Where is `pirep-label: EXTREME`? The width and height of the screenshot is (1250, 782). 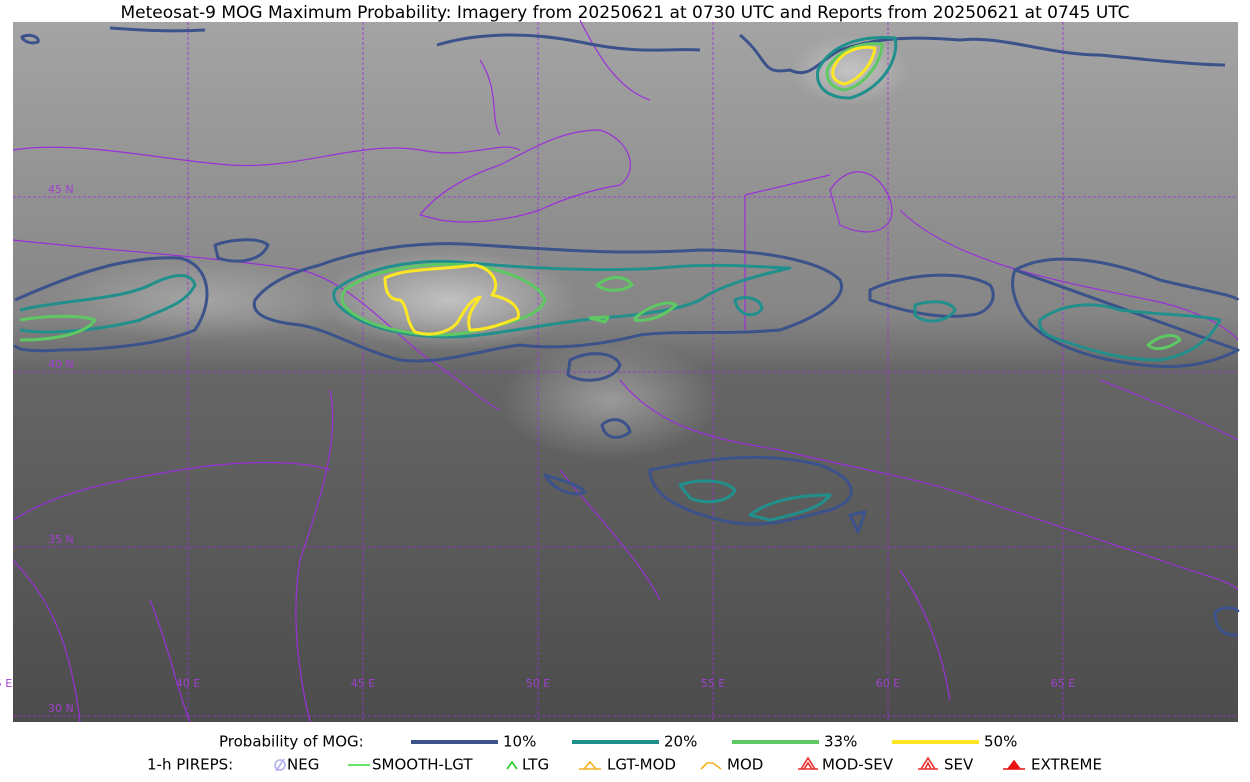 pirep-label: EXTREME is located at coordinates (1066, 765).